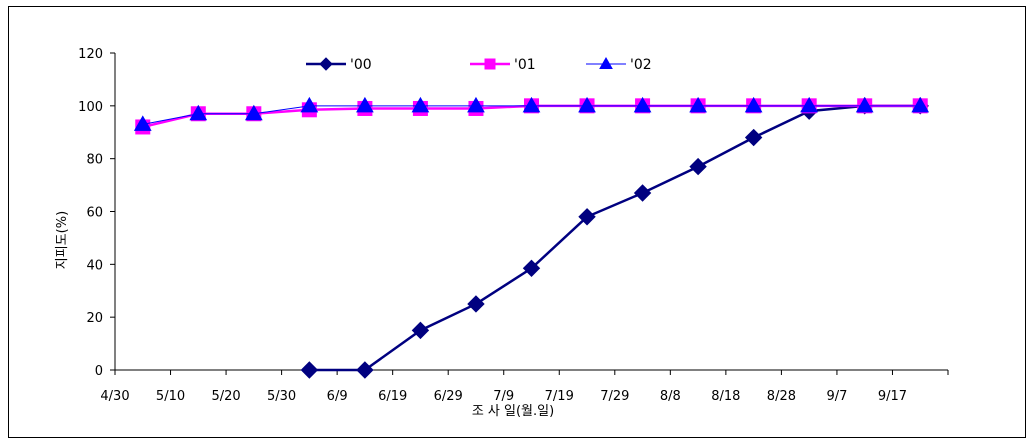  What do you see at coordinates (281, 396) in the screenshot?
I see `x-tick-label: 5/30` at bounding box center [281, 396].